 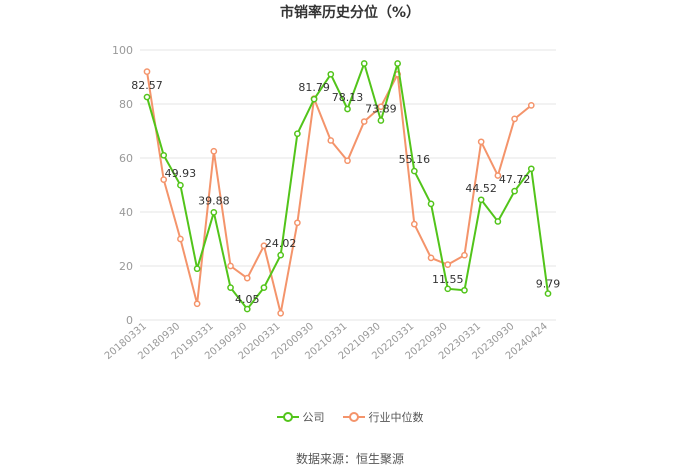 What do you see at coordinates (126, 266) in the screenshot?
I see `y-tick-label: 20` at bounding box center [126, 266].